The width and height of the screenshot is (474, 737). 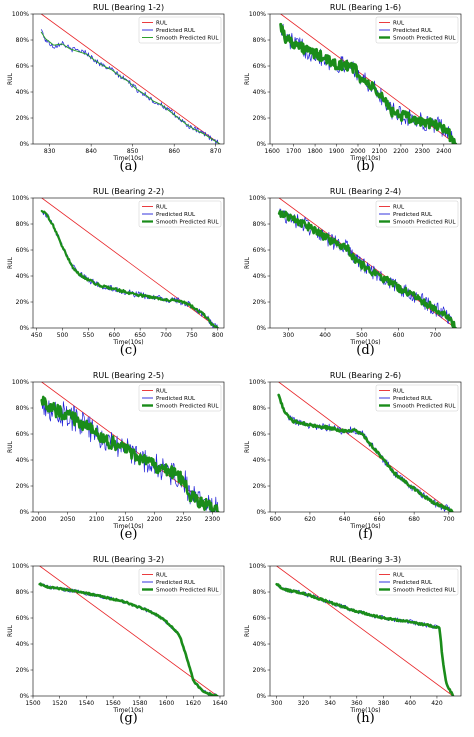 I want to click on x-tick-label: 1600, so click(x=272, y=151).